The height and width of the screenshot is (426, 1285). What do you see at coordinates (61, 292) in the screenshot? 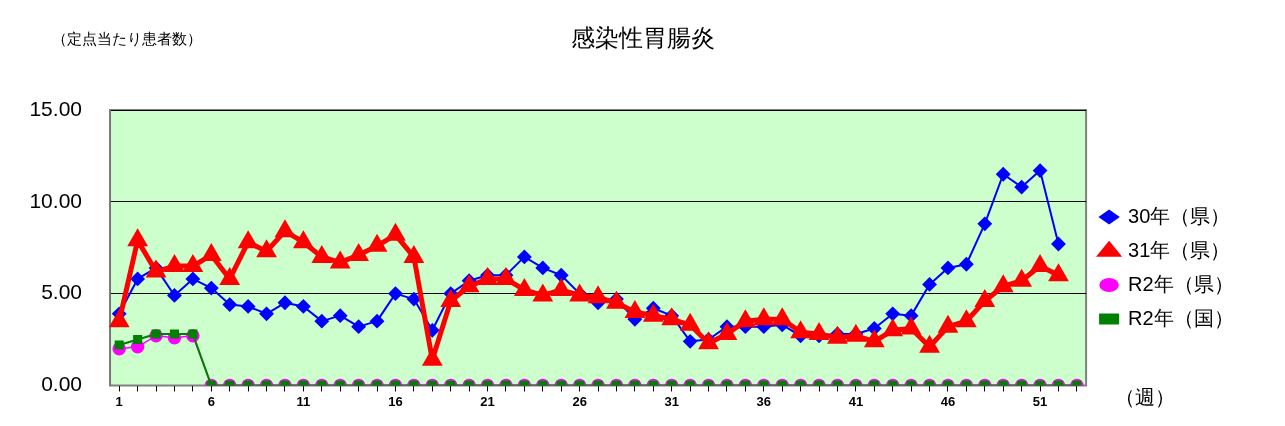
I see `y-tick-label: 5.00` at bounding box center [61, 292].